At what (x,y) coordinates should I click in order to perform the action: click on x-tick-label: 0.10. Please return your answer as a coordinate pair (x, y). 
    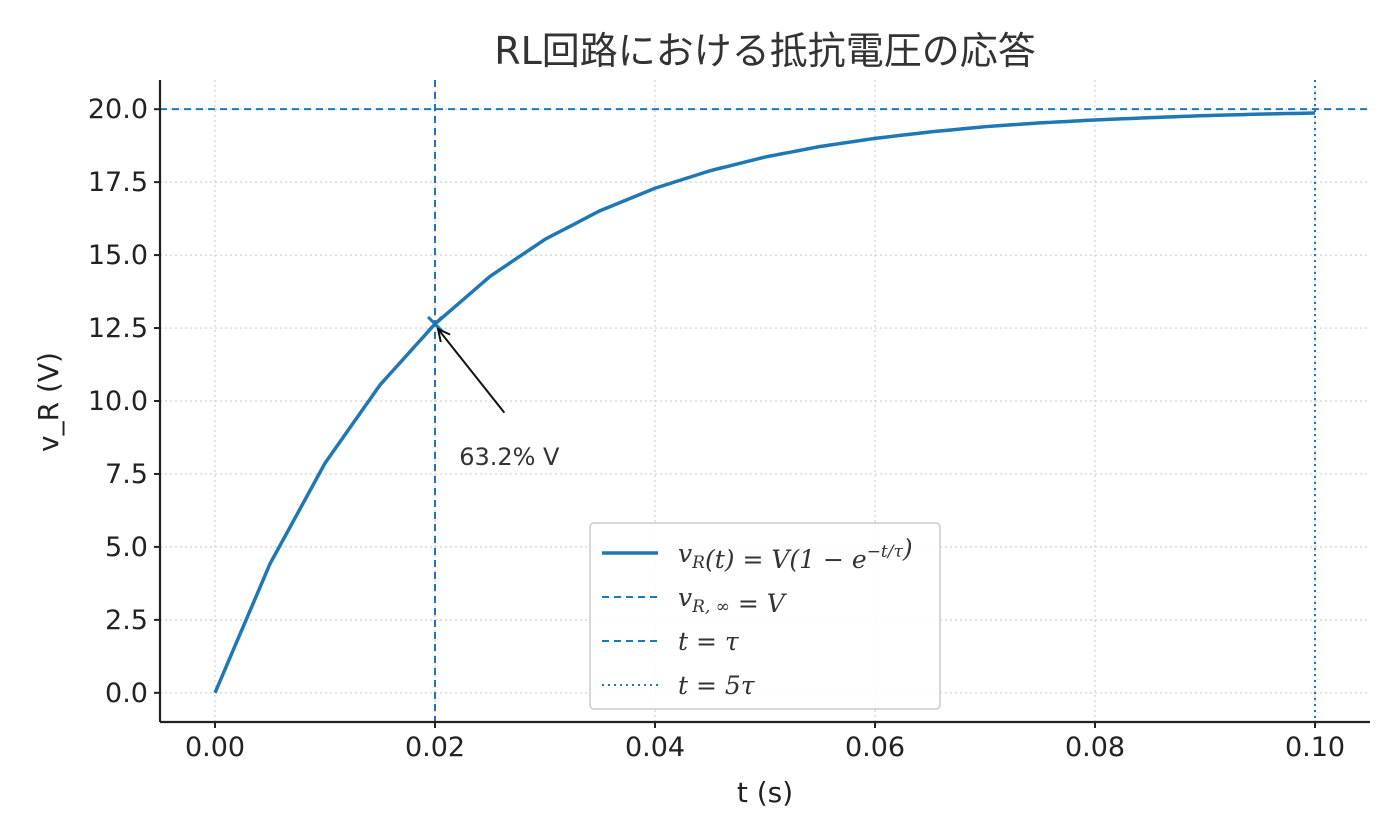
    Looking at the image, I should click on (1315, 747).